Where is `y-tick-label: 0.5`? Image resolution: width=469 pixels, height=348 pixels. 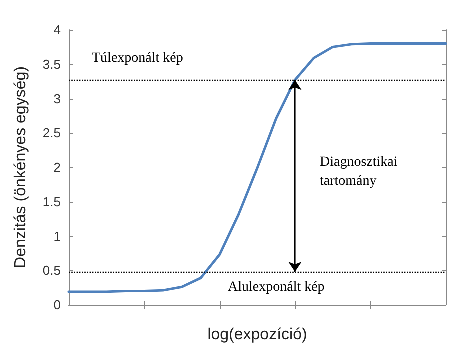
y-tick-label: 0.5 is located at coordinates (51, 270).